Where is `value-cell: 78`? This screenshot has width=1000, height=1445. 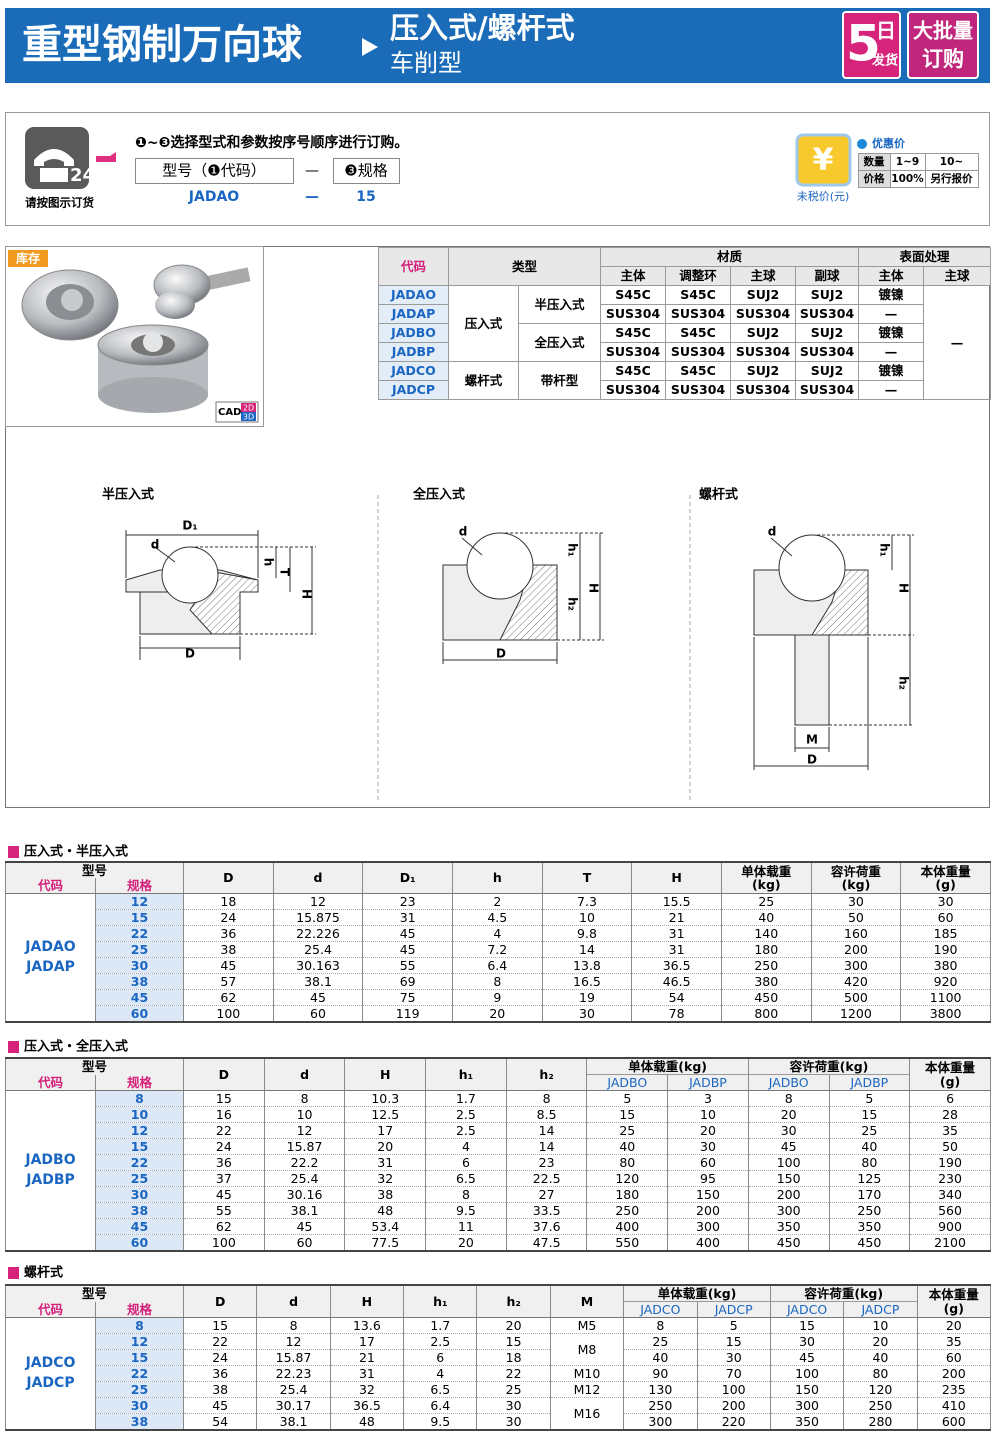
value-cell: 78 is located at coordinates (676, 1014).